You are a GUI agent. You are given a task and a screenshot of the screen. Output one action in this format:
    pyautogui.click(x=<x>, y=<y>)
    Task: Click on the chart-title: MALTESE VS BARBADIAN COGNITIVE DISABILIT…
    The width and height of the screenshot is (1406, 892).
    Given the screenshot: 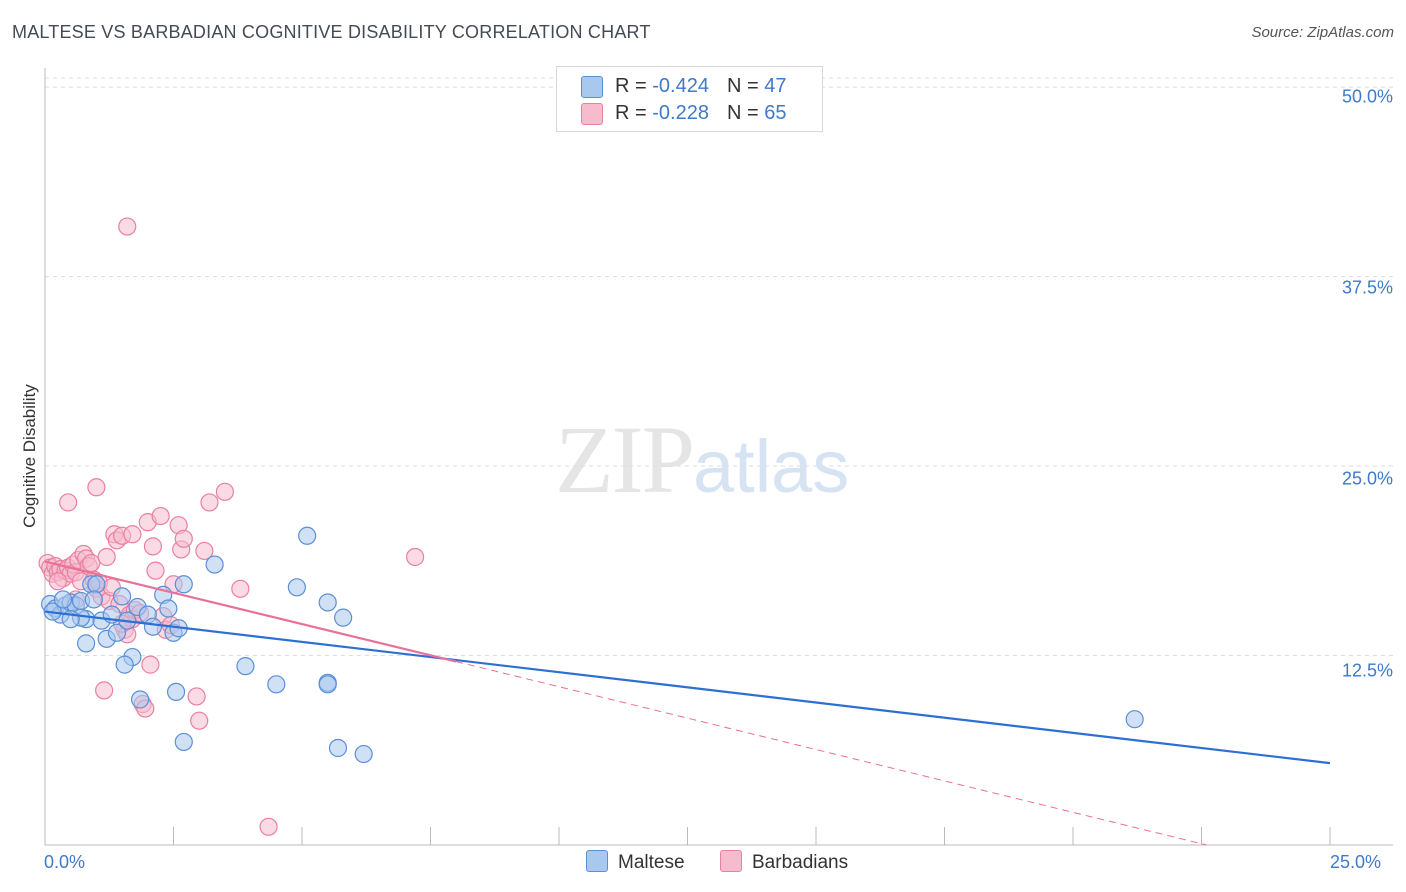 What is the action you would take?
    pyautogui.click(x=331, y=32)
    